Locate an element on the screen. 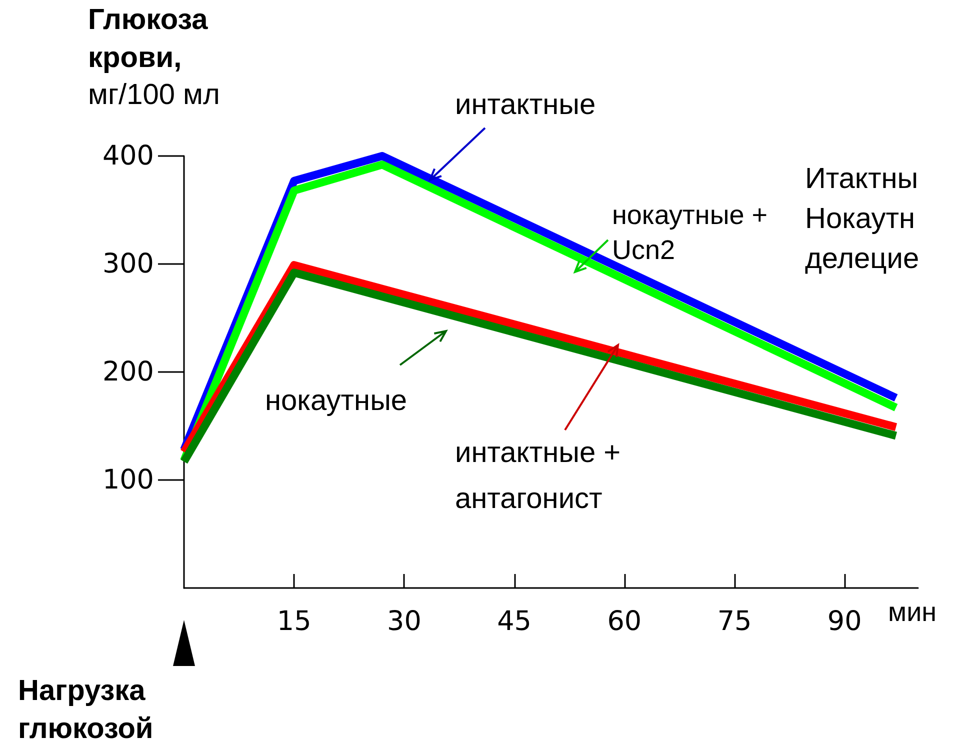 The image size is (959, 755). annotation: Нокаутн is located at coordinates (860, 219).